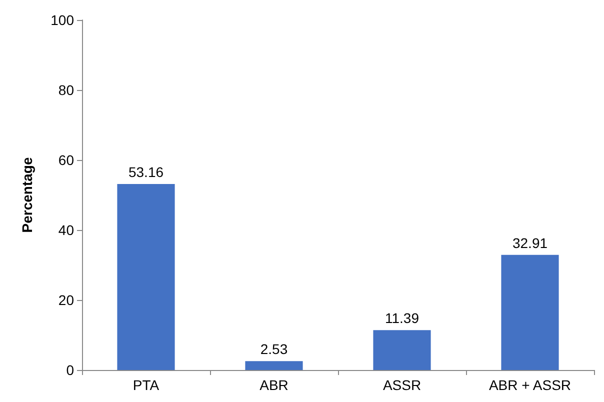 The width and height of the screenshot is (604, 402). Describe the element at coordinates (146, 385) in the screenshot. I see `x-tick-label: PTA` at that location.